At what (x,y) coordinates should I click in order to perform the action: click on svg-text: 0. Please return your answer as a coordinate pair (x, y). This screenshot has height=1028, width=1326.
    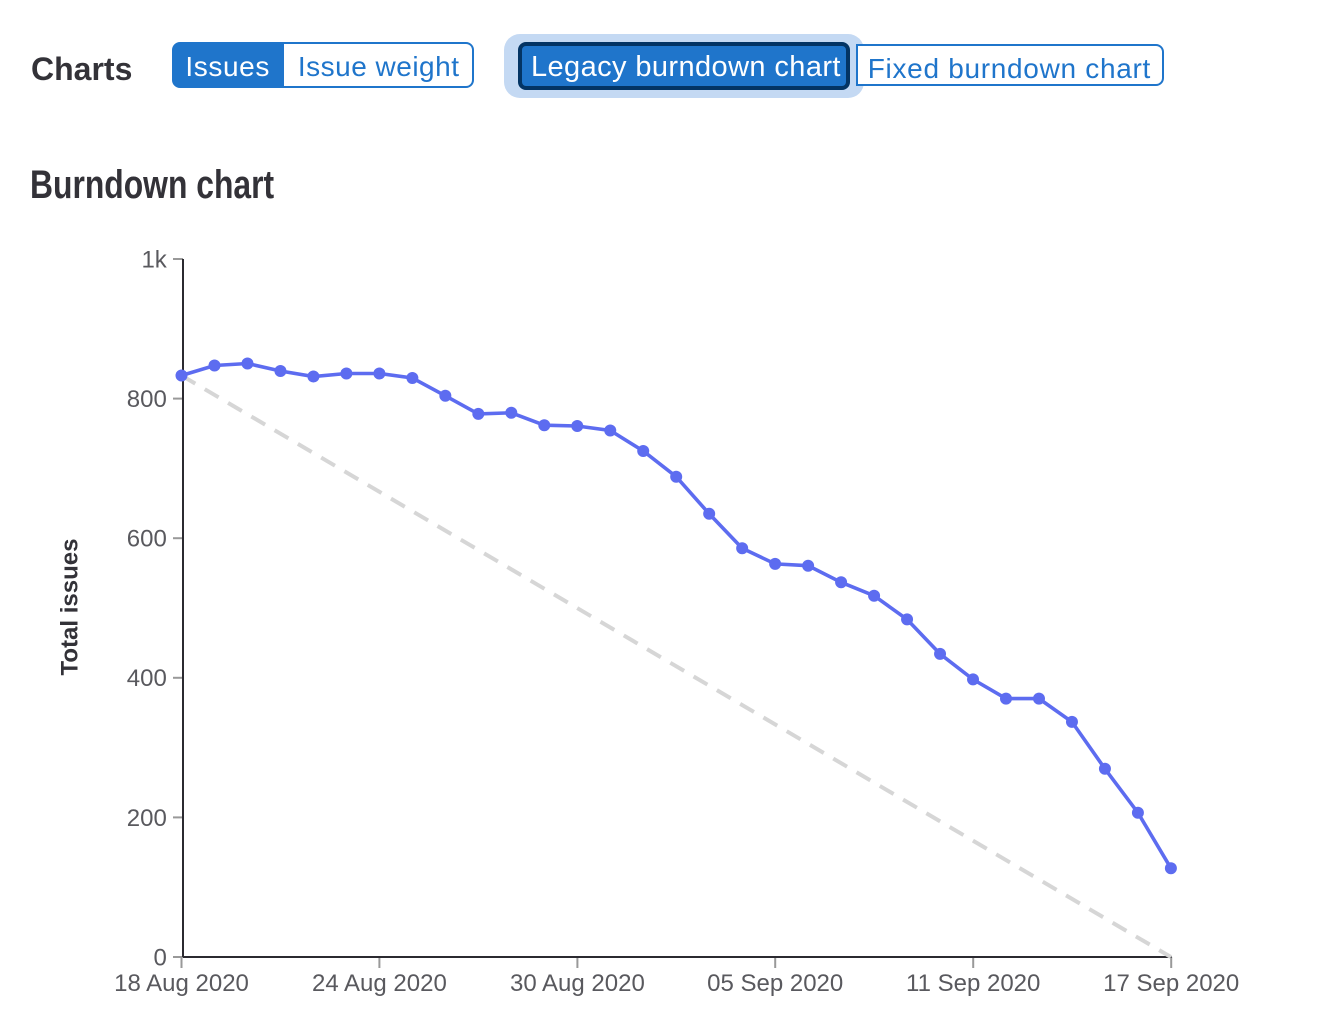
    Looking at the image, I should click on (159, 957).